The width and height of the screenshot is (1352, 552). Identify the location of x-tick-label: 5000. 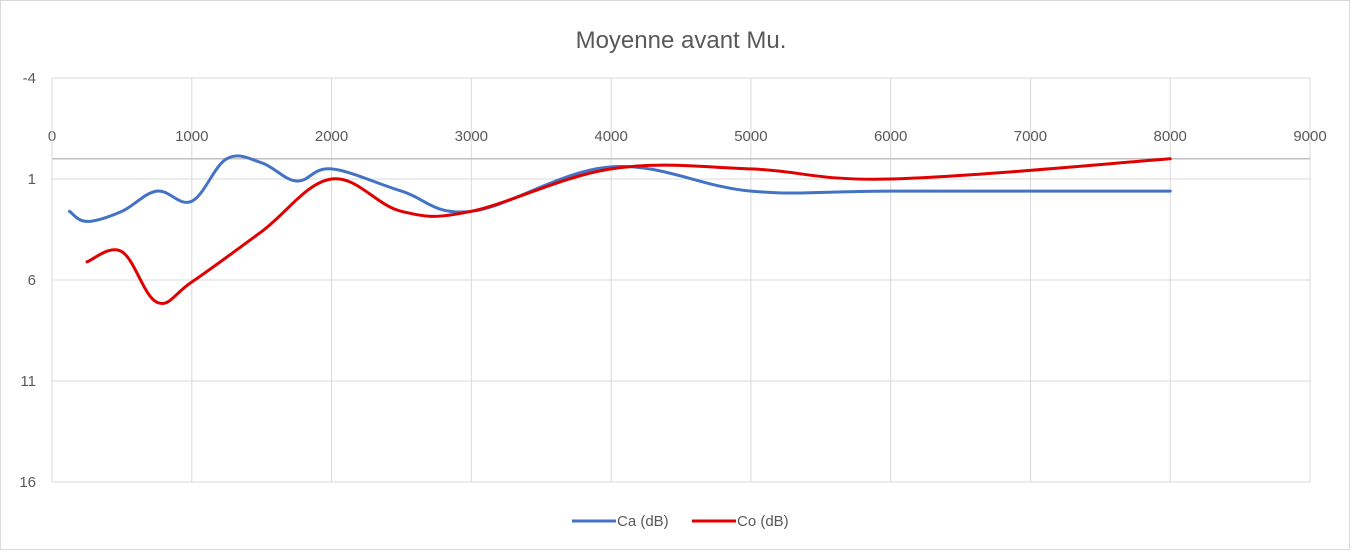
(750, 136).